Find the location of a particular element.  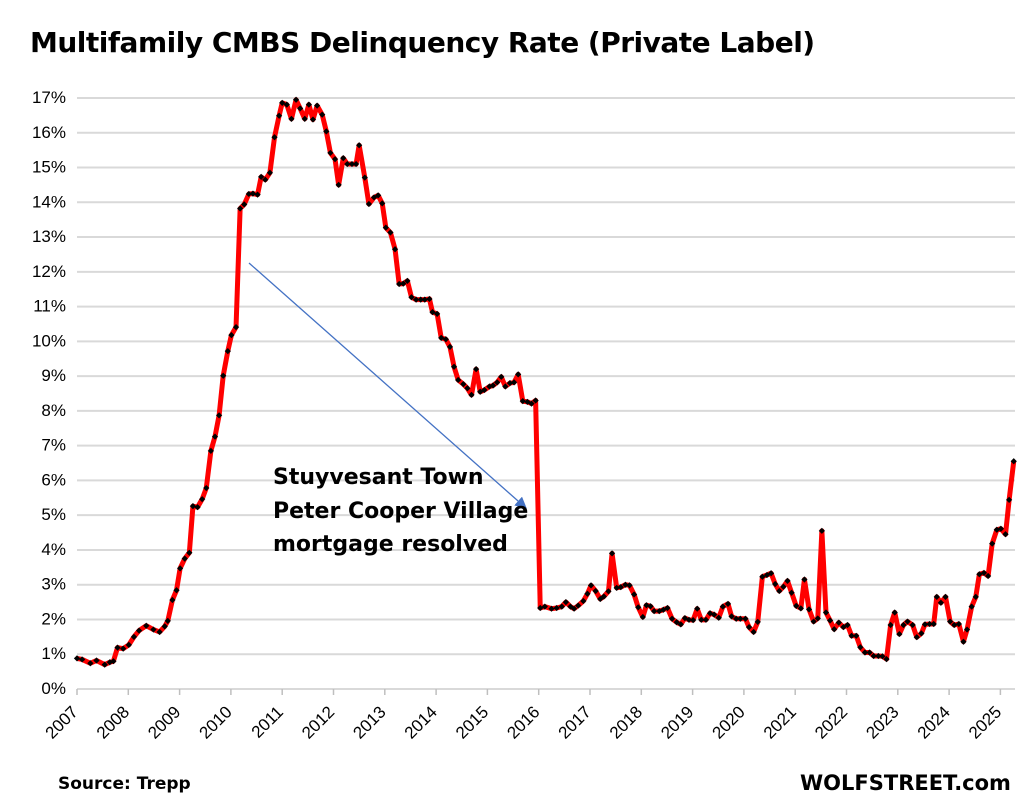

y-tick-label: 8% is located at coordinates (53, 410).